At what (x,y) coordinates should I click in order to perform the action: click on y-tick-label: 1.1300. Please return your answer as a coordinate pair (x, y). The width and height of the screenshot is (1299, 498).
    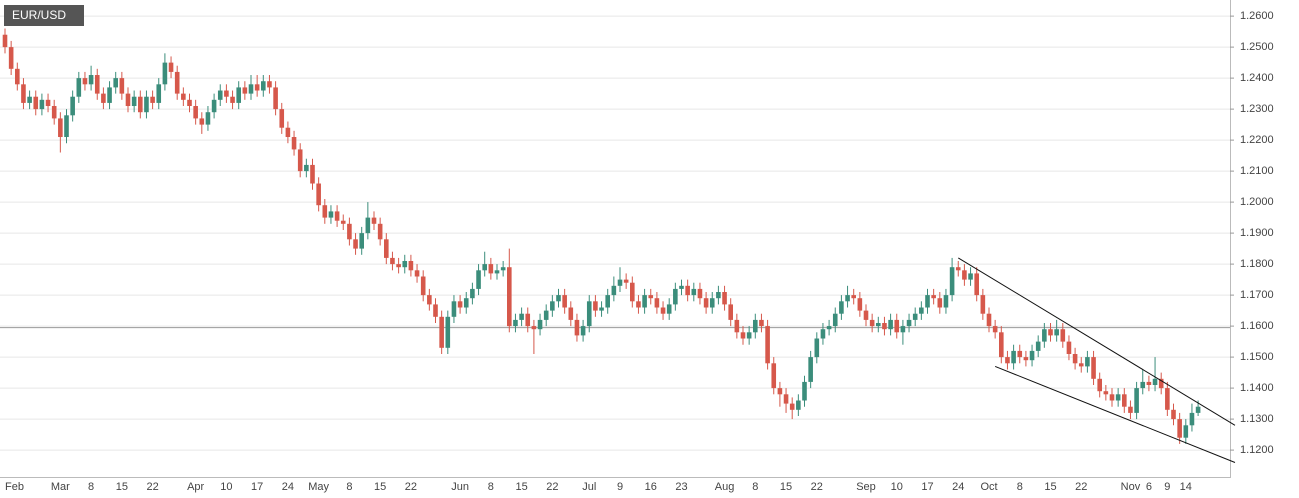
    Looking at the image, I should click on (1257, 419).